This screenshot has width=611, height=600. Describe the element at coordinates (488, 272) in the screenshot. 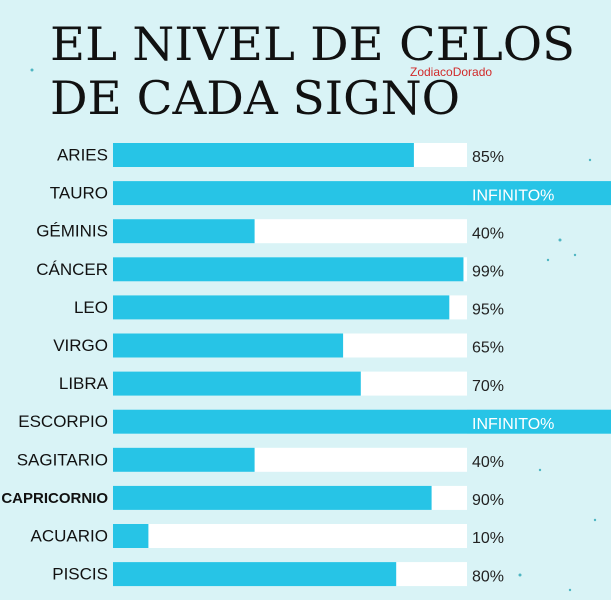

I see `value-label: 99%` at that location.